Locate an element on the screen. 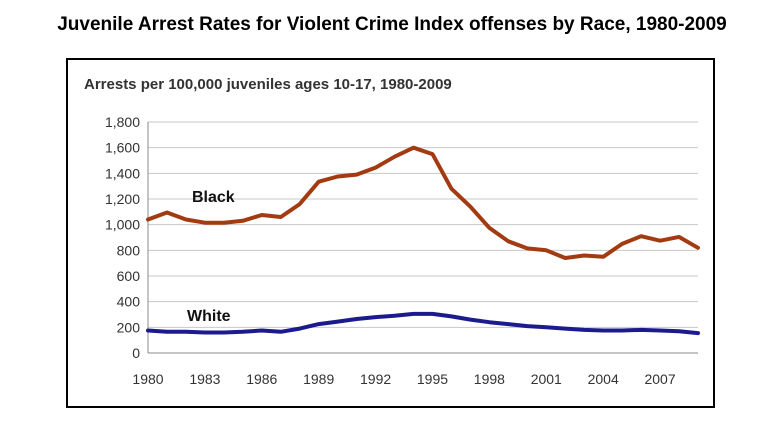 This screenshot has width=784, height=432. y-tick-label: 1,800 is located at coordinates (122, 122).